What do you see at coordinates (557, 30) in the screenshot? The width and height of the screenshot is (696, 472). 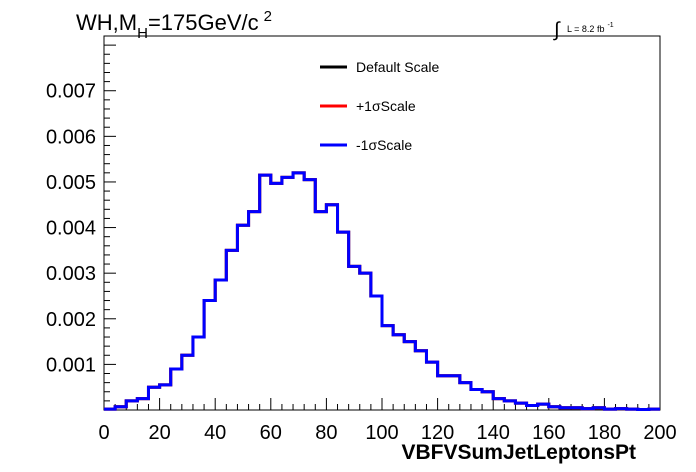 I see `lumi-integral-symbol: ∫` at bounding box center [557, 30].